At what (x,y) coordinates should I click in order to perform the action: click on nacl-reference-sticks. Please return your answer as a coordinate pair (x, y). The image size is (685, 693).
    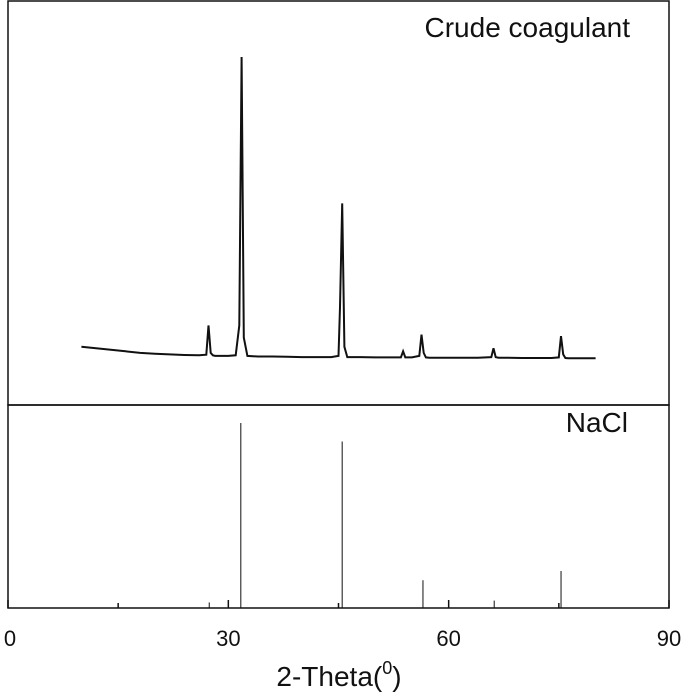
    Looking at the image, I should click on (385, 515).